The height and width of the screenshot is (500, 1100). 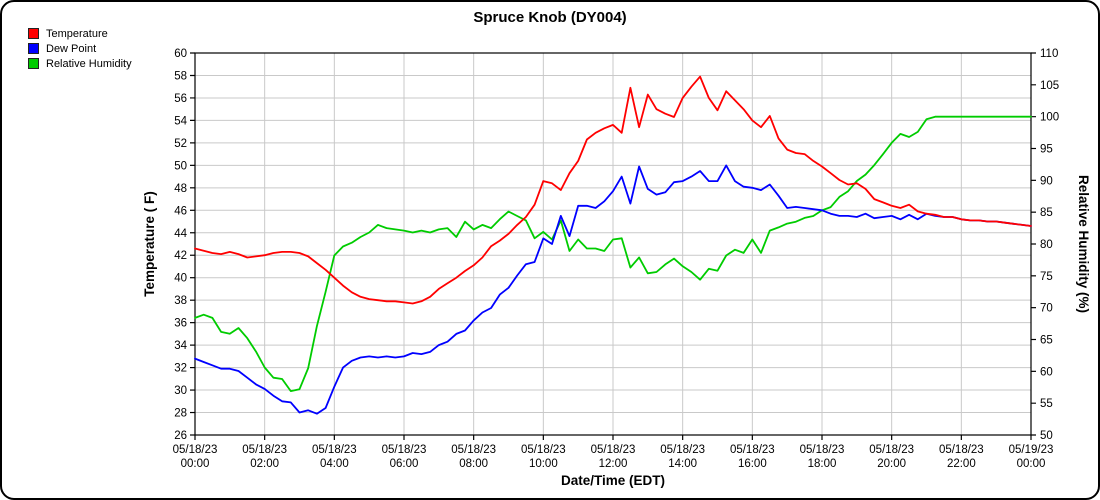 What do you see at coordinates (891, 464) in the screenshot?
I see `svg-text: 20:00` at bounding box center [891, 464].